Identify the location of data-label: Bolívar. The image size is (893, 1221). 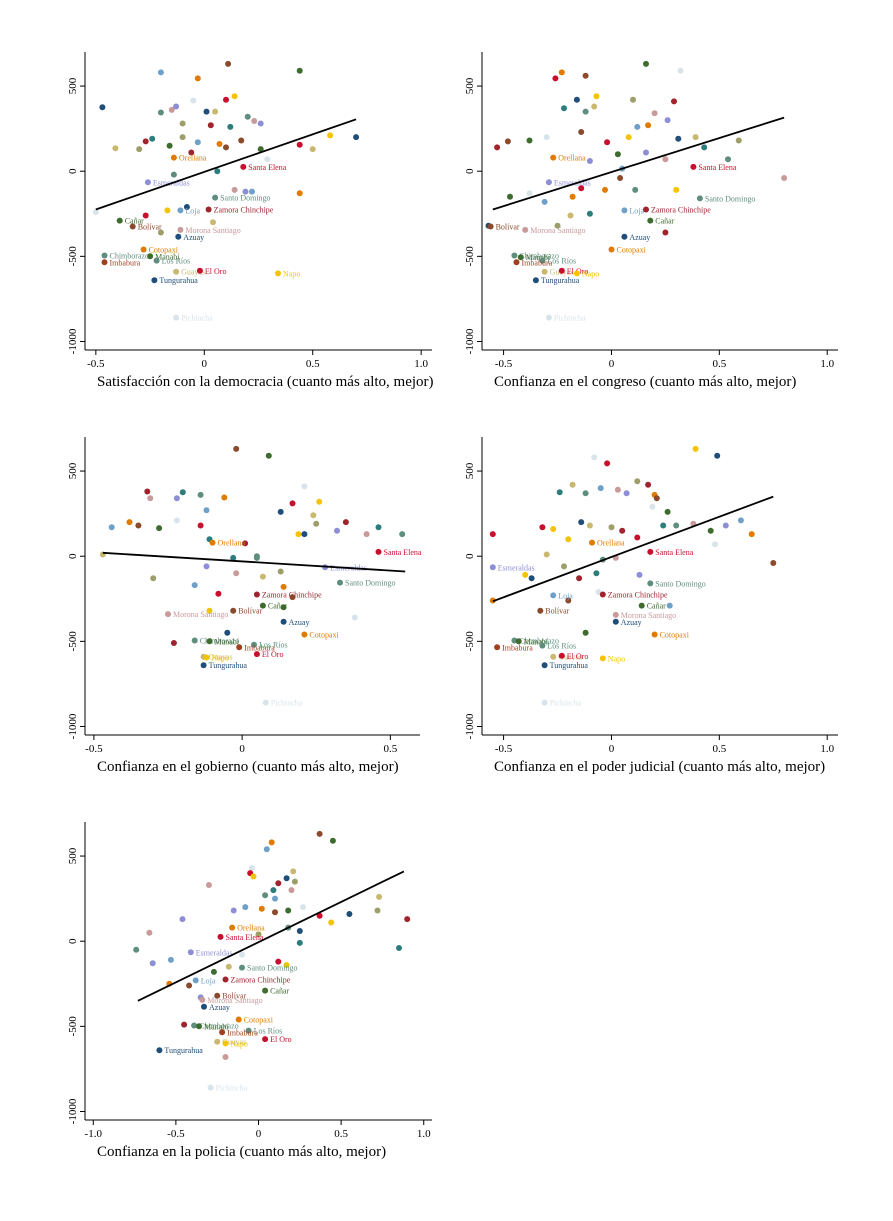
(557, 611).